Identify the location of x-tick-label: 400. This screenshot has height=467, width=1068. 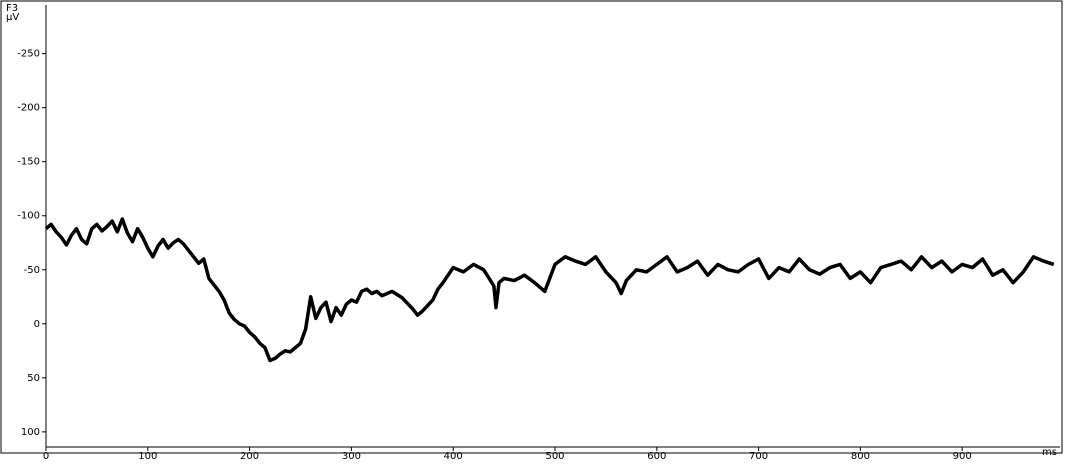
(453, 456).